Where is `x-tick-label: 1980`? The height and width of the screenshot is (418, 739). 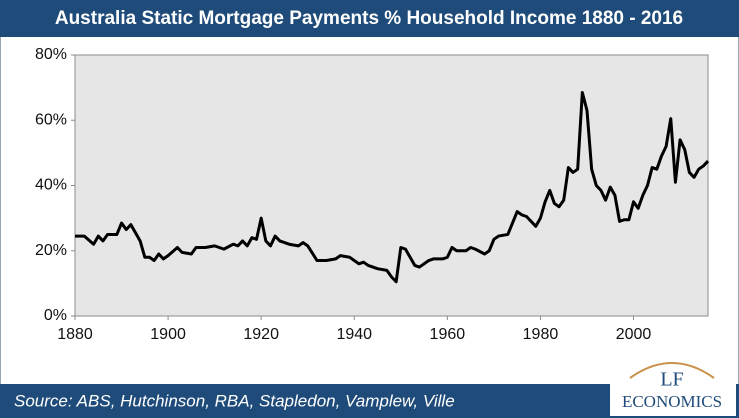 x-tick-label: 1980 is located at coordinates (541, 334).